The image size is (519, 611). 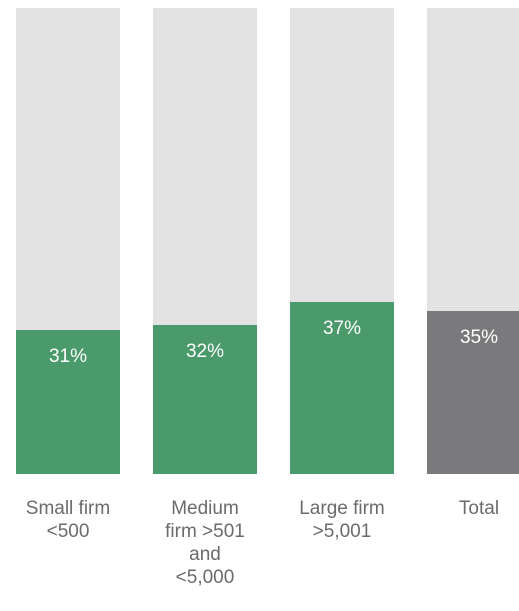 What do you see at coordinates (205, 543) in the screenshot?
I see `x-tick-label: Medium firm >501 and <5,000` at bounding box center [205, 543].